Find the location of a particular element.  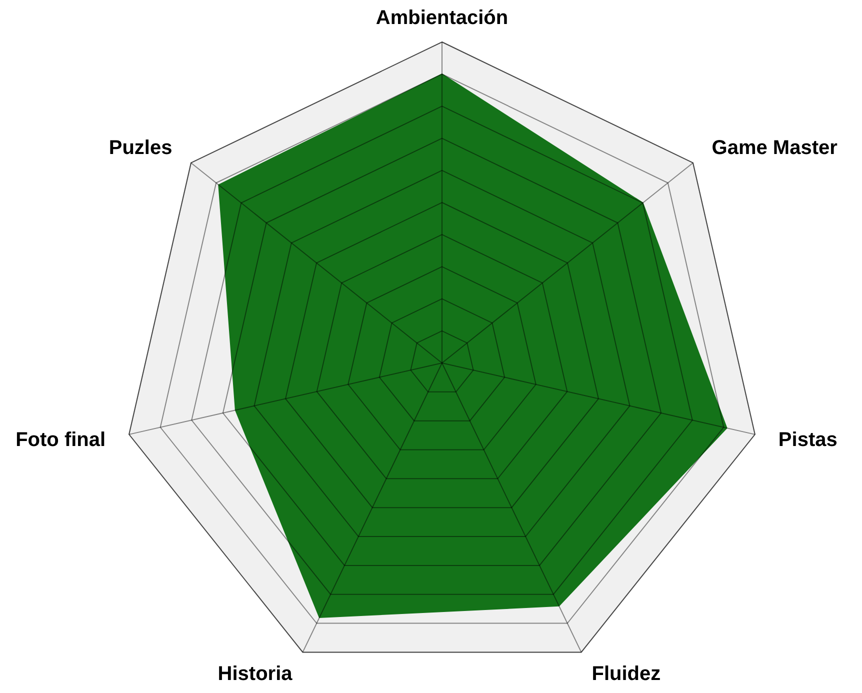

spoke-label: Pistas is located at coordinates (808, 439).